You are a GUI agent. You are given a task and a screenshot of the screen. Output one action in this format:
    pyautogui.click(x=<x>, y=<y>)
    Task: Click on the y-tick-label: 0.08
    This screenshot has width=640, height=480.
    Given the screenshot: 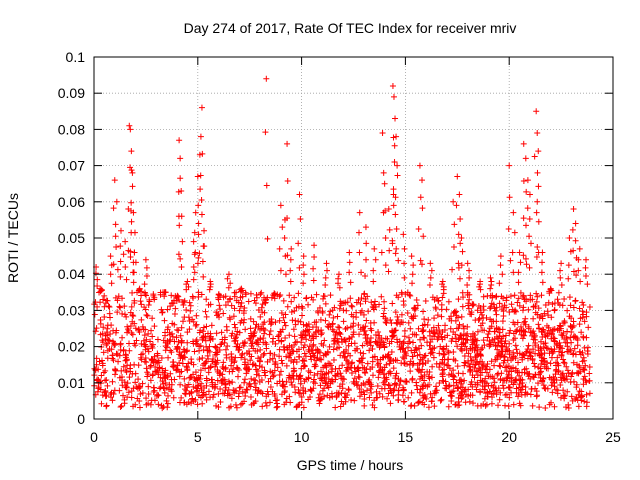 What is the action you would take?
    pyautogui.click(x=71, y=129)
    